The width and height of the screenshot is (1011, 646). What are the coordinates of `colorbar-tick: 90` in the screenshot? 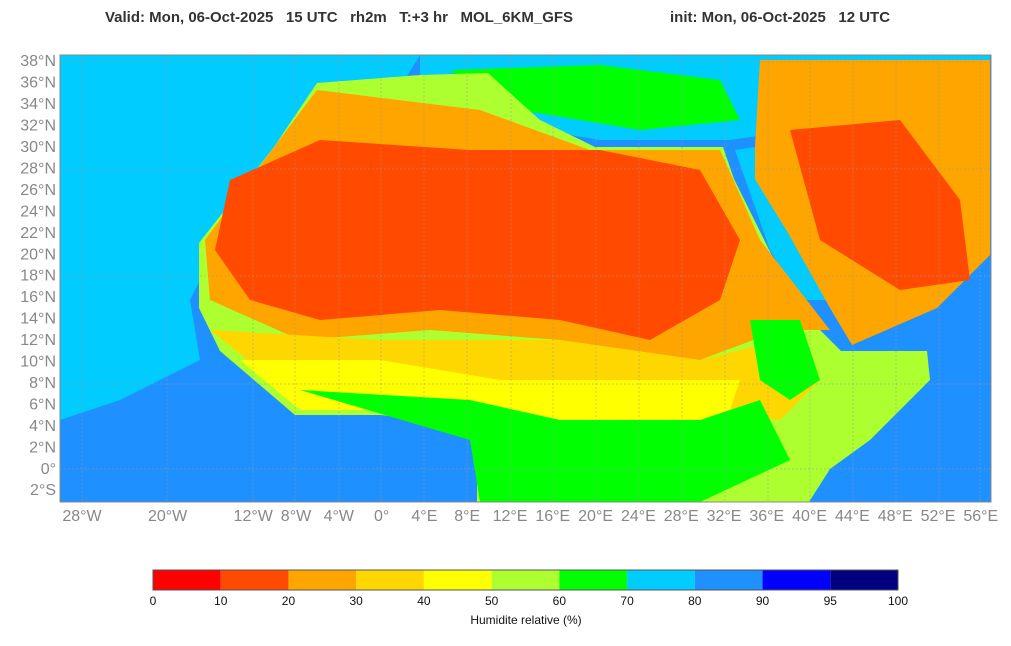 It's located at (763, 601).